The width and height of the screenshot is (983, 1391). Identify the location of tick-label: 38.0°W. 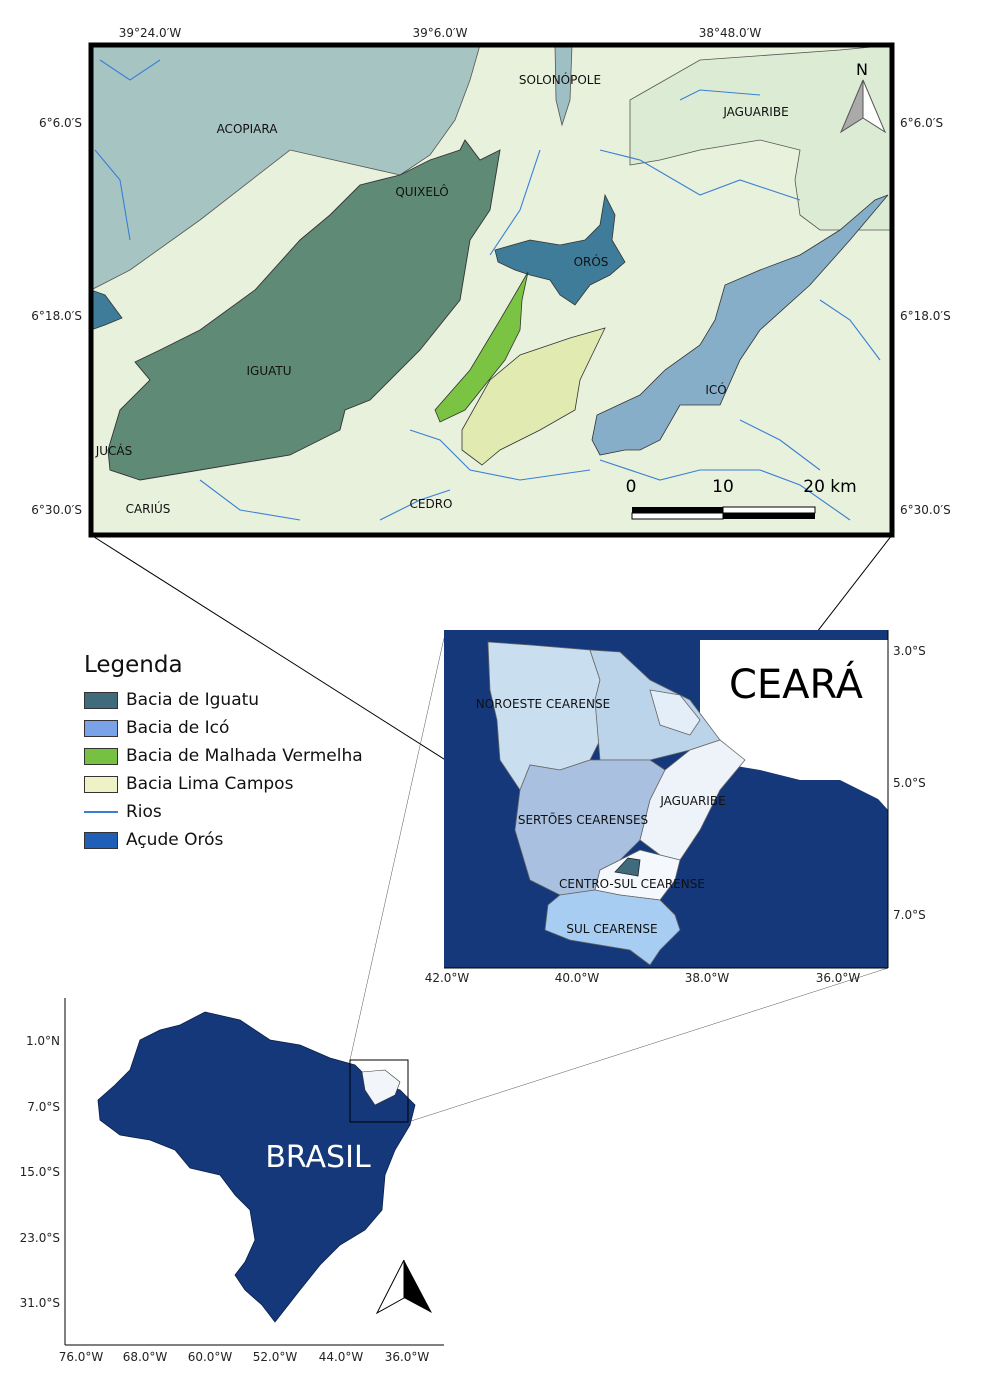
(707, 978).